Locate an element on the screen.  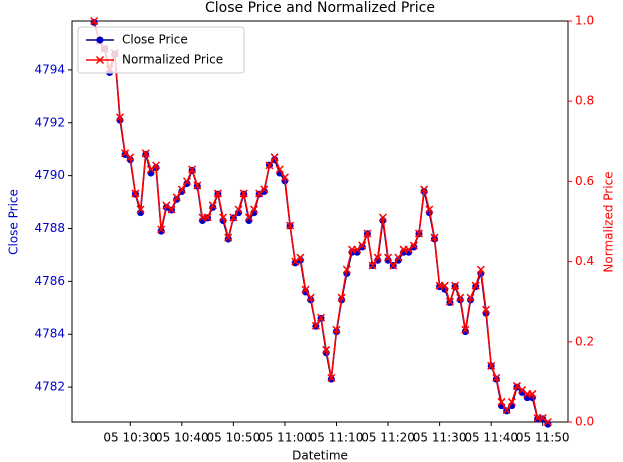
y2-tick-label: 0.6 is located at coordinates (584, 181).